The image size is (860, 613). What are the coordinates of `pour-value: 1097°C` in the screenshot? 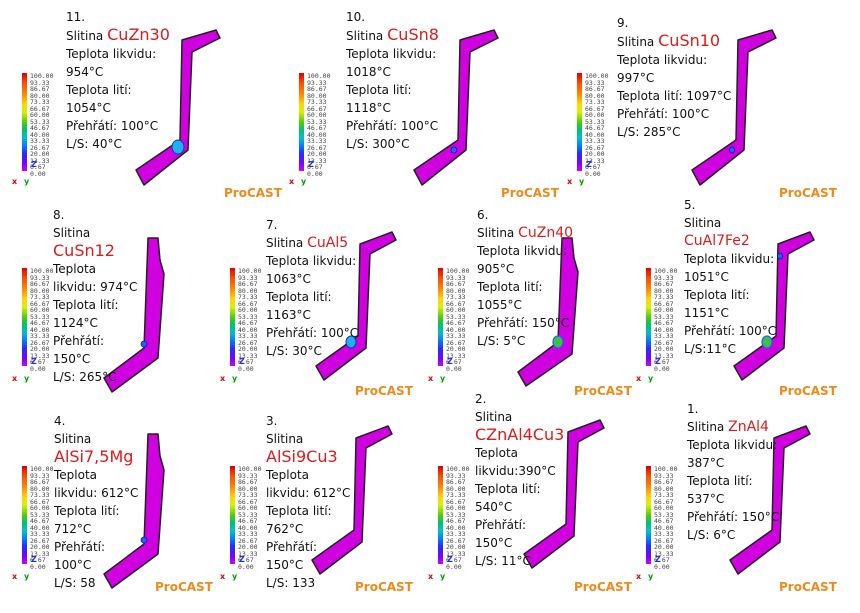 It's located at (709, 96).